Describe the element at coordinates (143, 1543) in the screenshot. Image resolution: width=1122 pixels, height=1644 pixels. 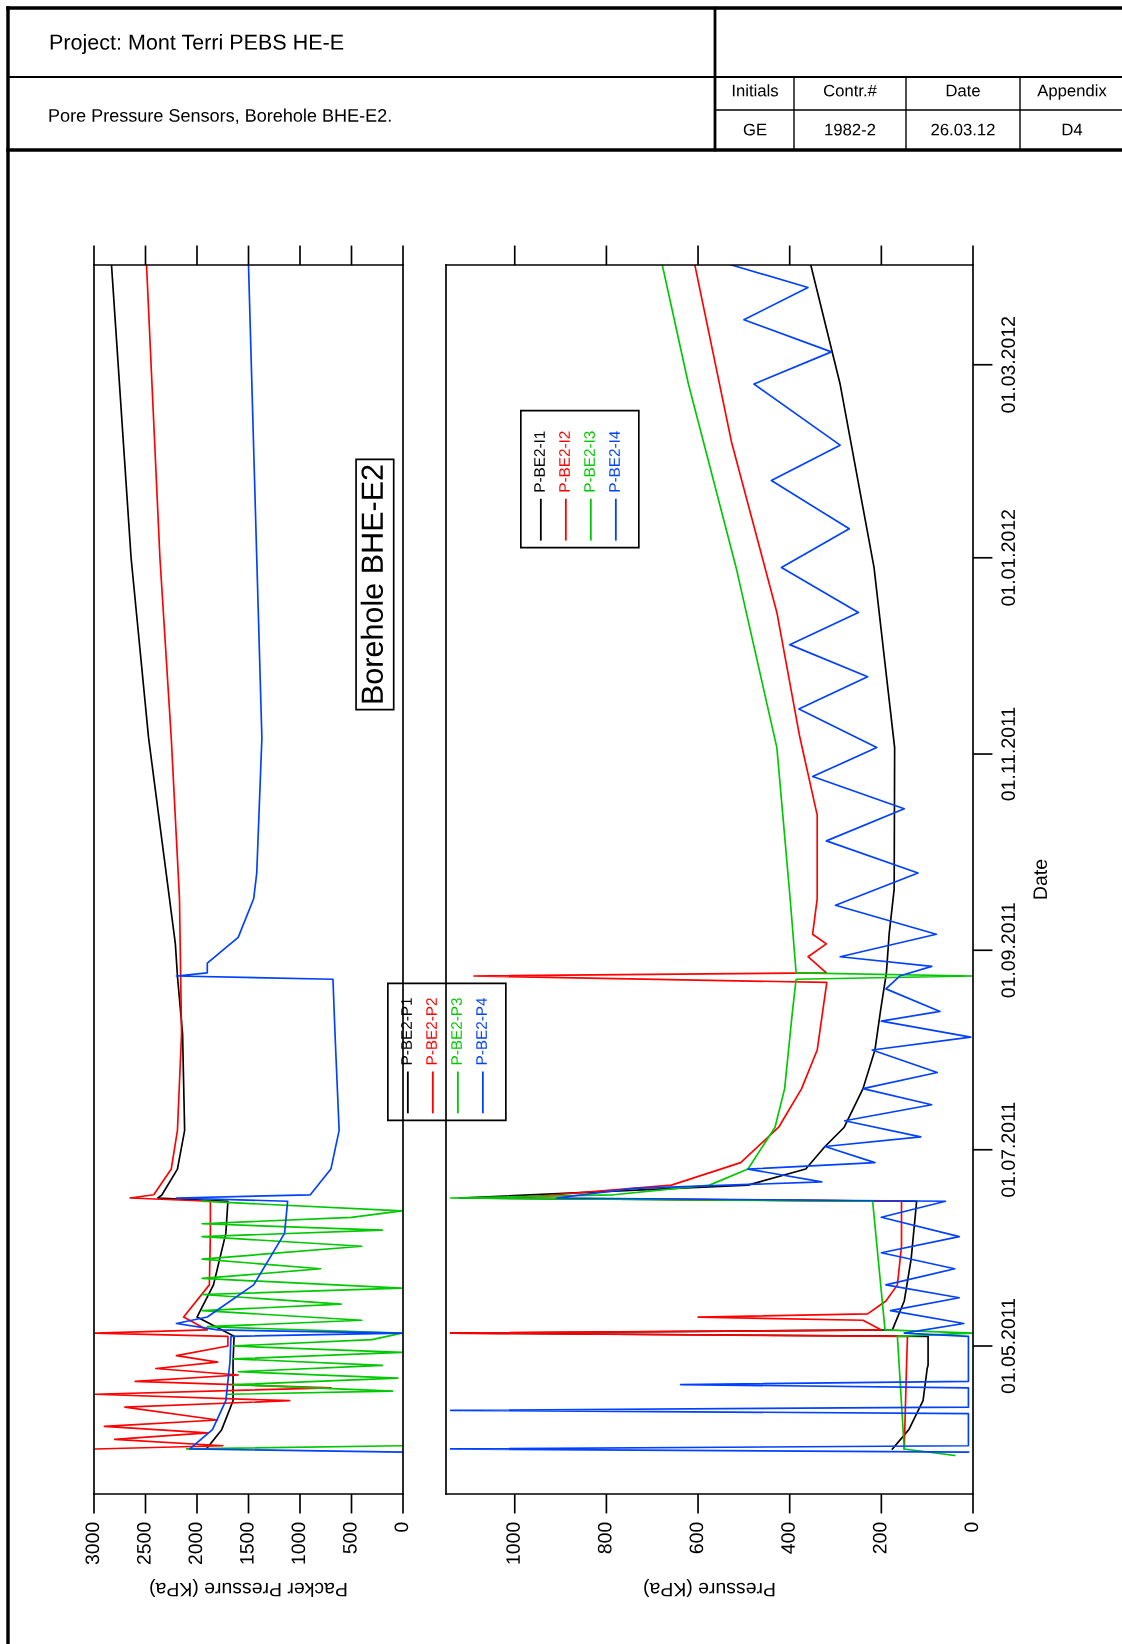
I see `x-tick-label: 2500` at that location.